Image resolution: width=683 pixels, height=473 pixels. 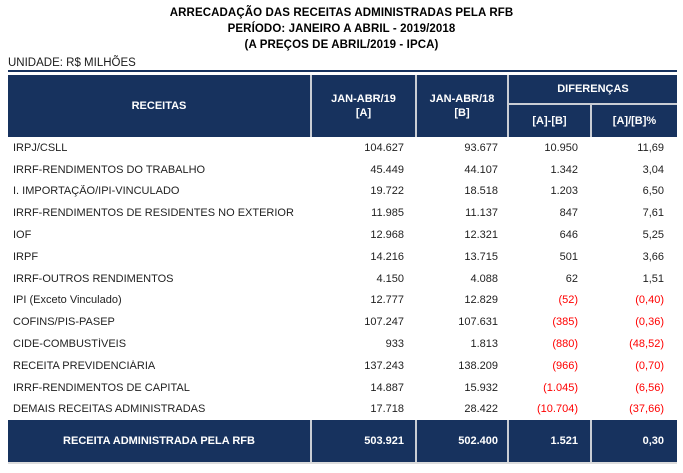 What do you see at coordinates (384, 365) in the screenshot?
I see `cell-value-a: 137.243` at bounding box center [384, 365].